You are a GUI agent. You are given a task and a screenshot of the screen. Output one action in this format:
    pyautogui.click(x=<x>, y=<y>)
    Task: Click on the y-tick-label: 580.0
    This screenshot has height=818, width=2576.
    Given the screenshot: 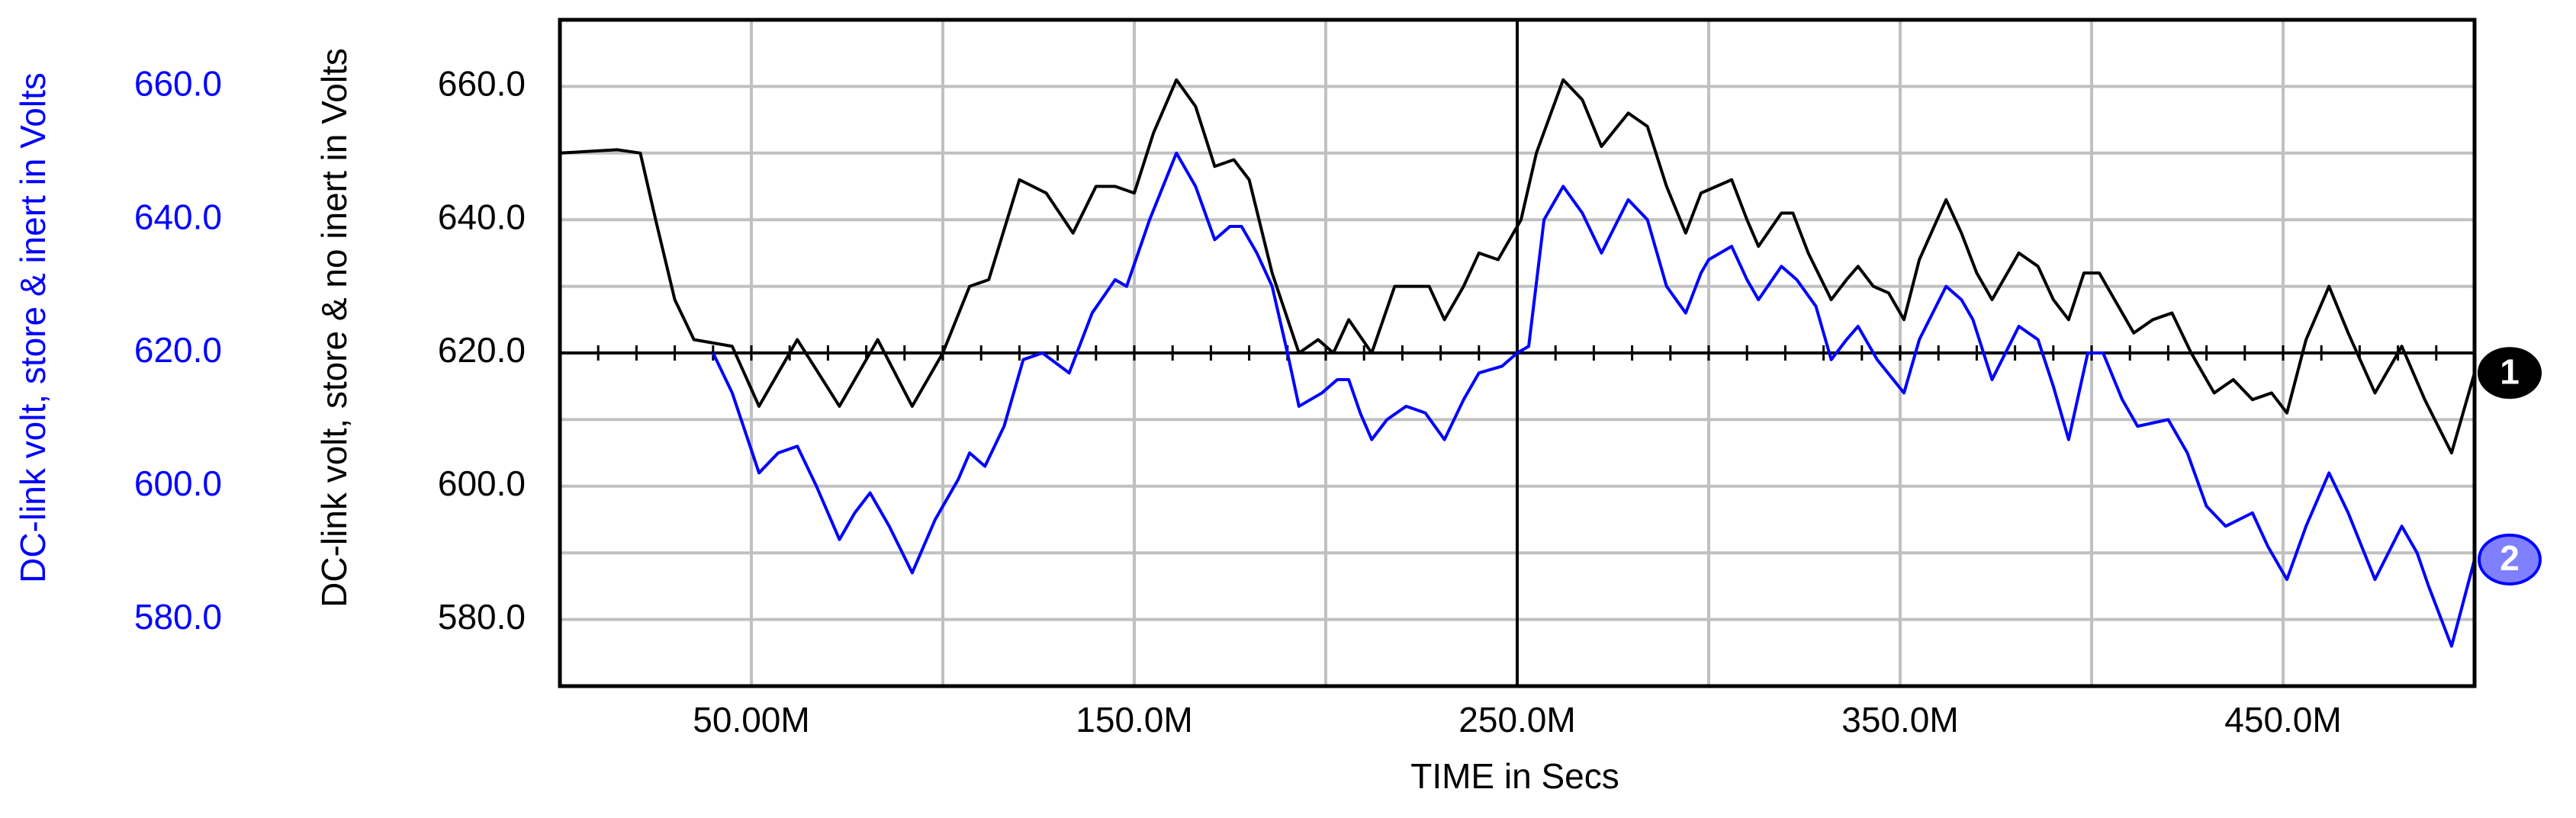 What is the action you would take?
    pyautogui.click(x=482, y=617)
    